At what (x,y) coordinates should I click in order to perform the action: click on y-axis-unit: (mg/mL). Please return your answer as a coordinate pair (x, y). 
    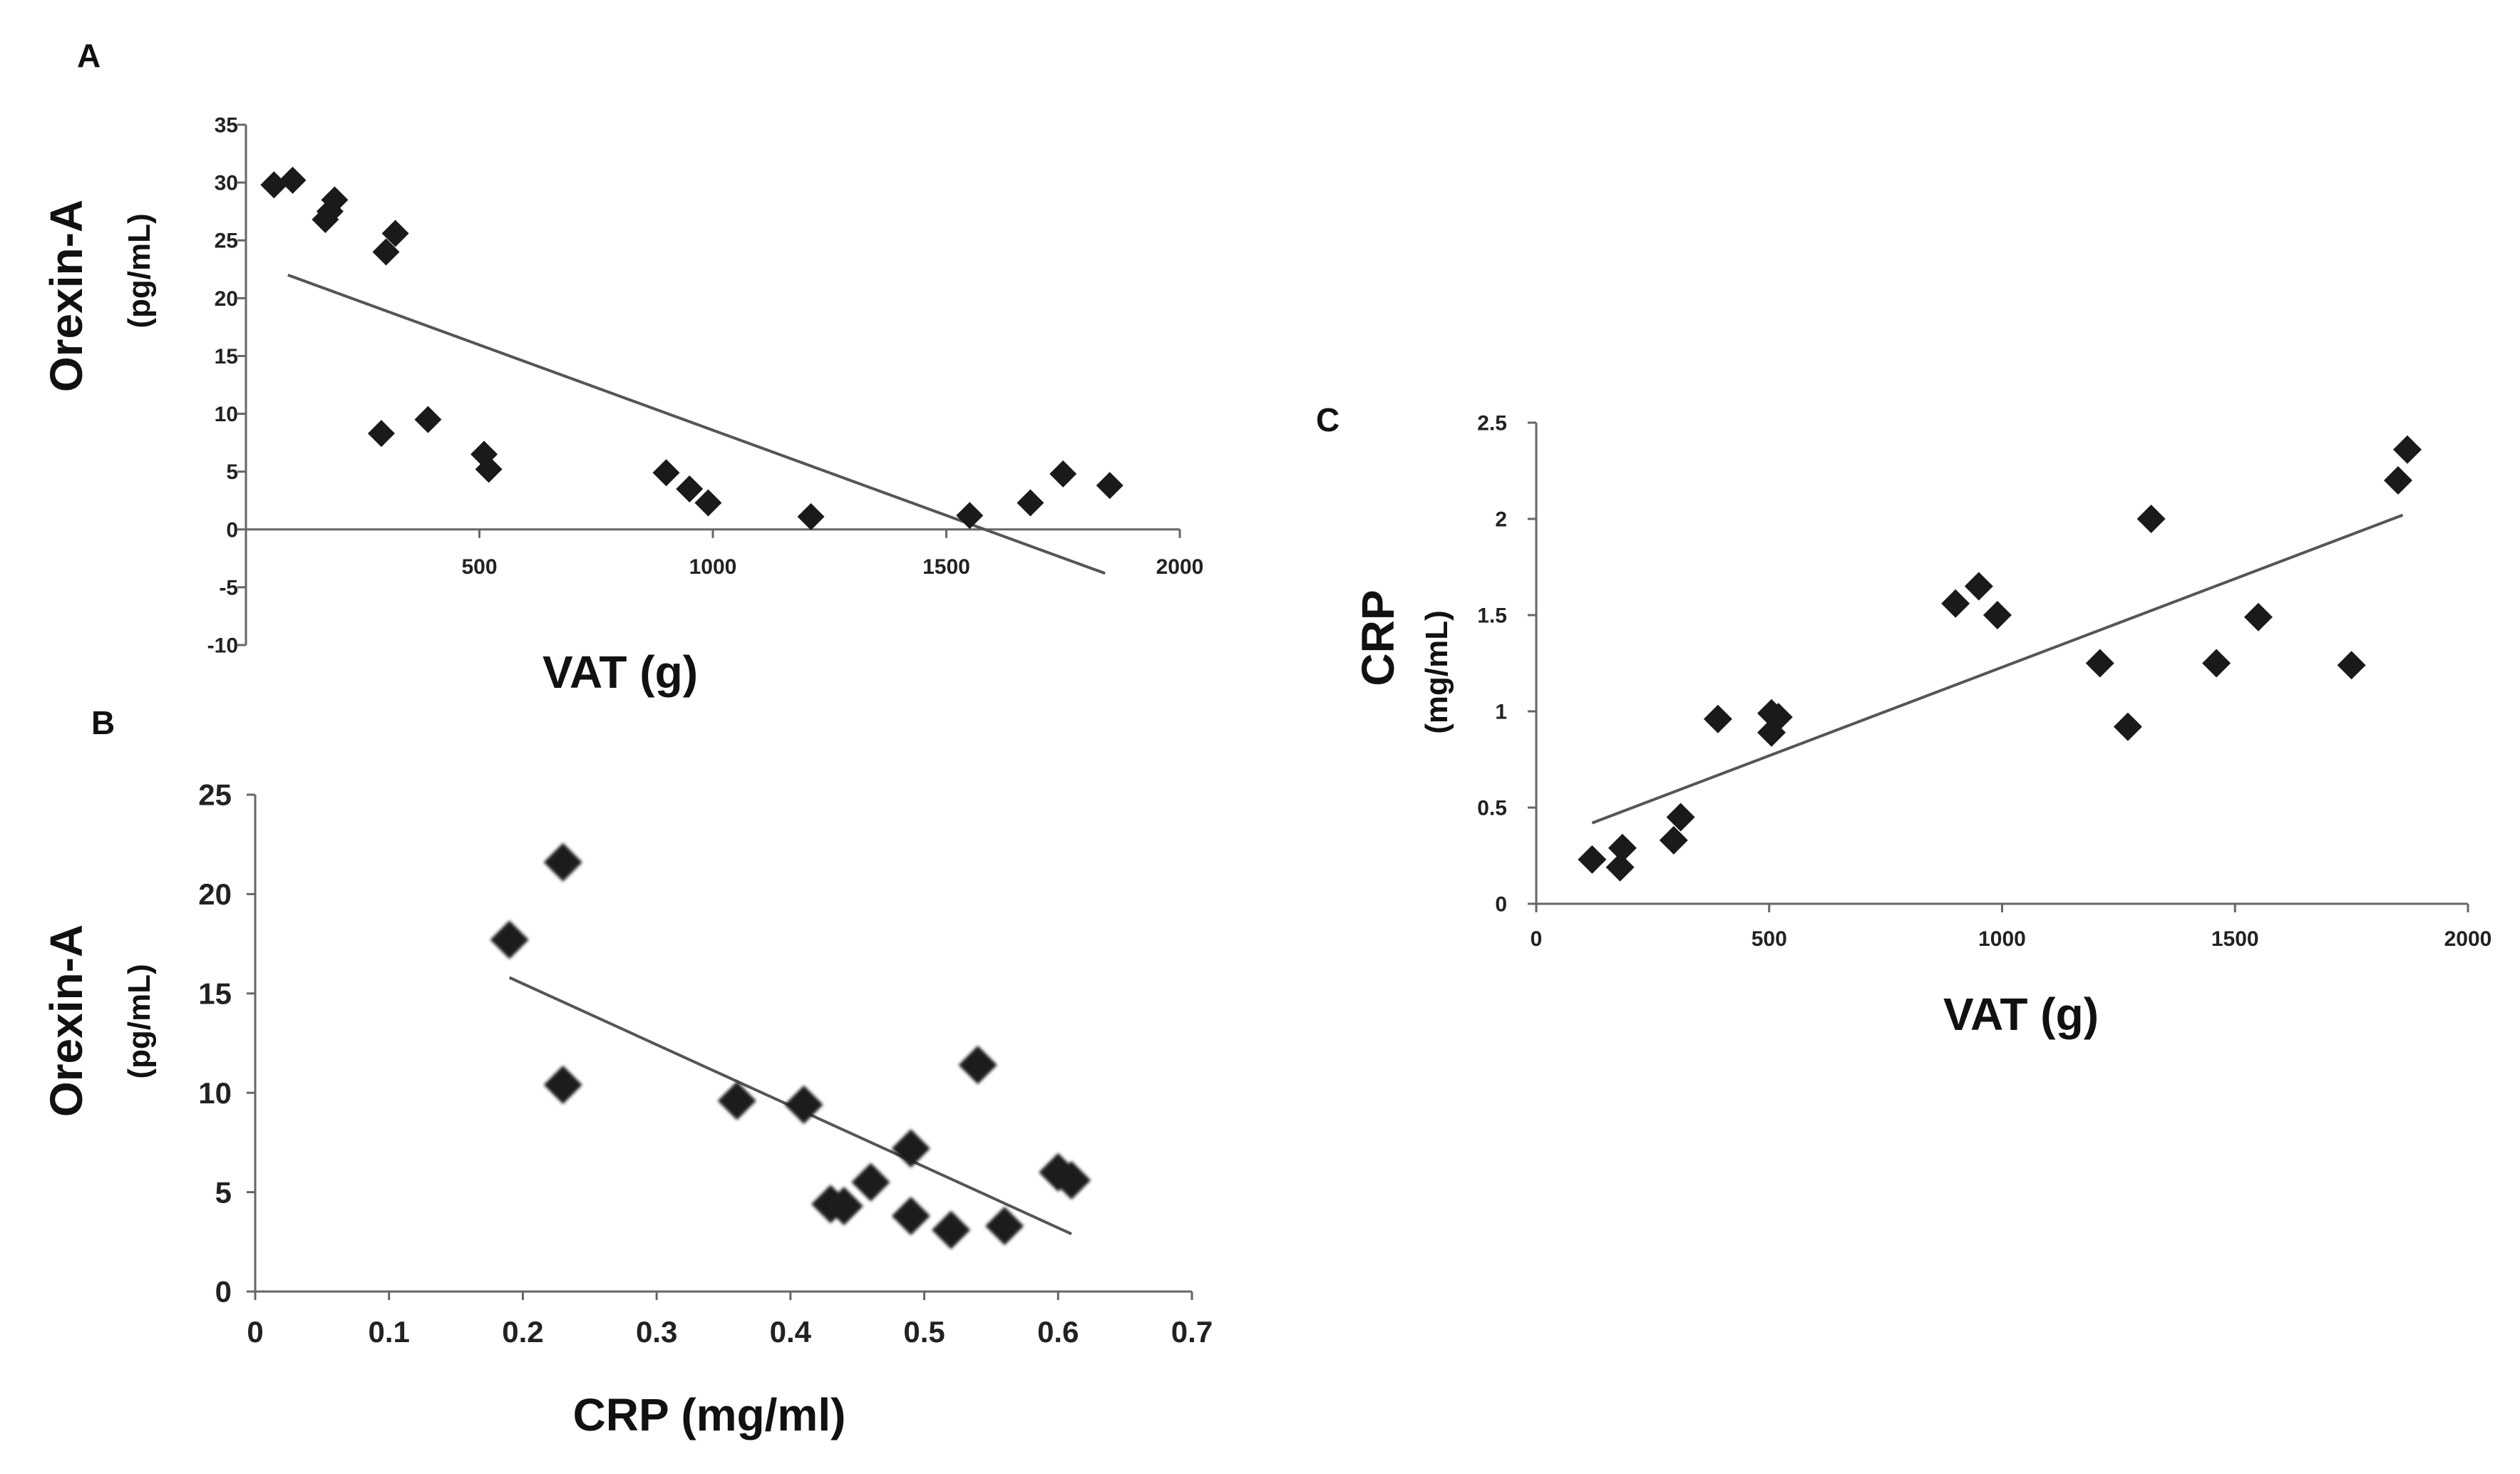
    Looking at the image, I should click on (1436, 672).